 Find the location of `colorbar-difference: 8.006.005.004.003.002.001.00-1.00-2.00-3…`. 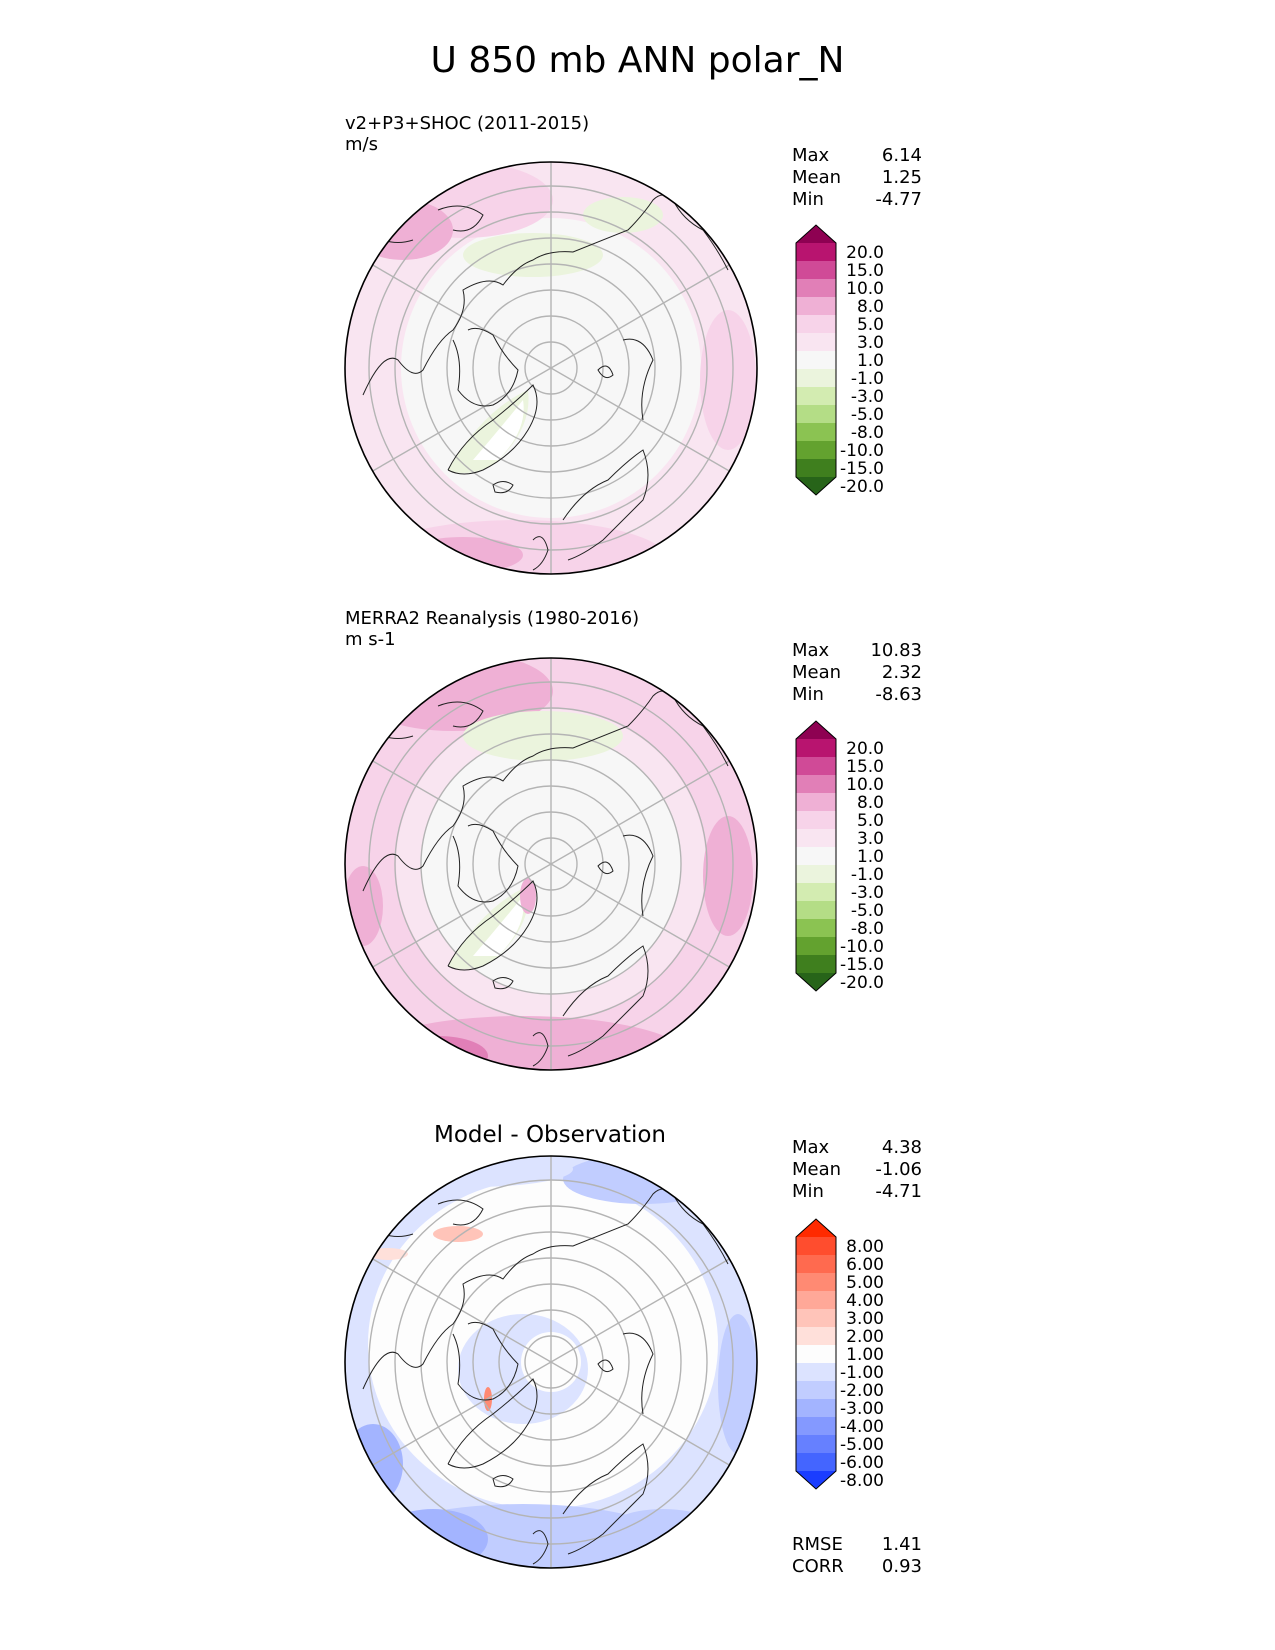

colorbar-difference: 8.006.005.004.003.002.001.00-1.00-2.00-3… is located at coordinates (839, 1354).